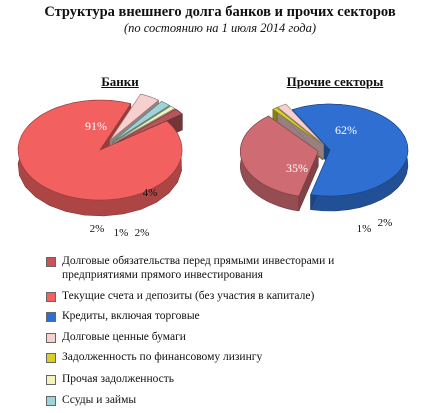 Image resolution: width=440 pixels, height=413 pixels. What do you see at coordinates (118, 379) in the screenshot?
I see `legend-label: Прочая задолженность` at bounding box center [118, 379].